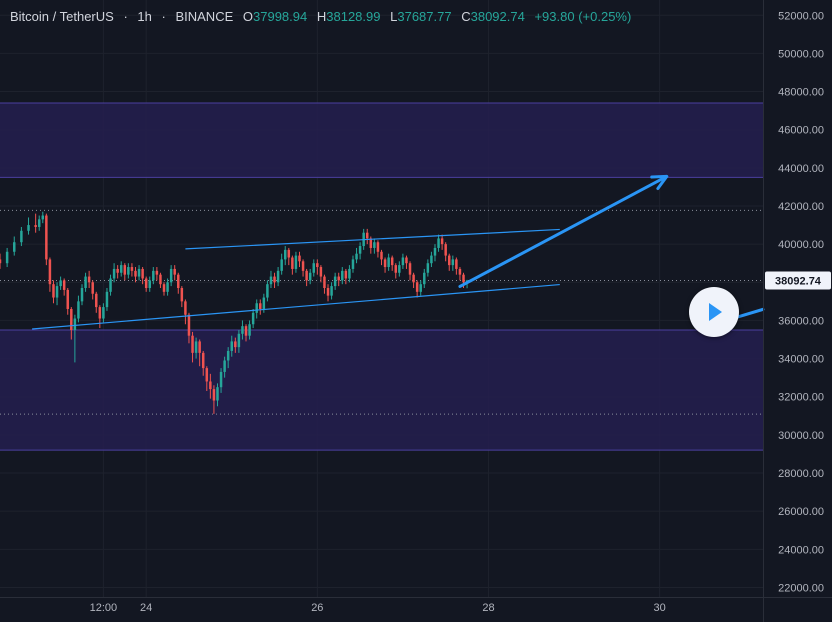  I want to click on y-tick-label: 40000.00, so click(801, 245).